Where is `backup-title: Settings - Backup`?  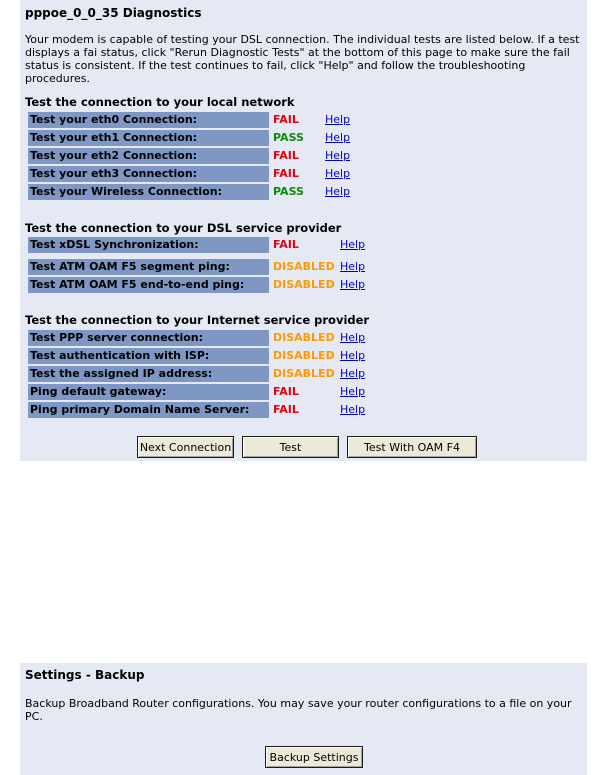
backup-title: Settings - Backup is located at coordinates (85, 675).